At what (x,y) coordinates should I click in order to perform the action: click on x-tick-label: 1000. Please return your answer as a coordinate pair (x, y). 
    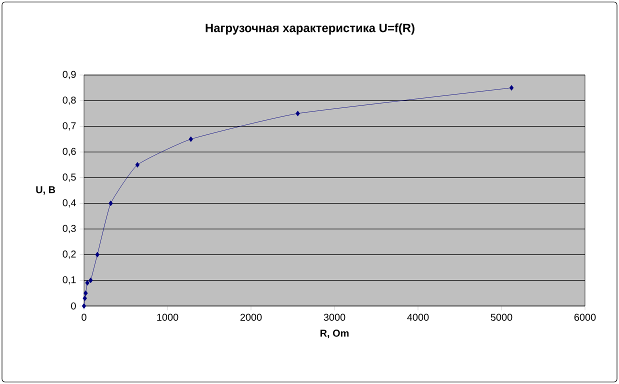
    Looking at the image, I should click on (167, 317).